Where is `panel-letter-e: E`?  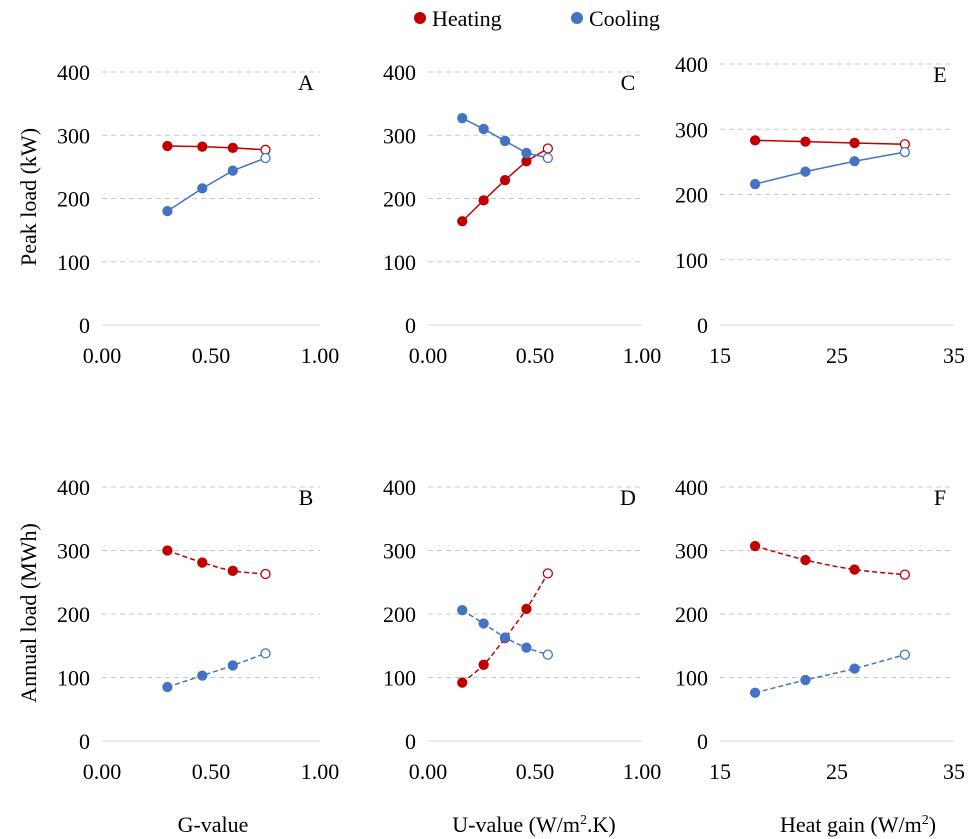 panel-letter-e: E is located at coordinates (939, 74).